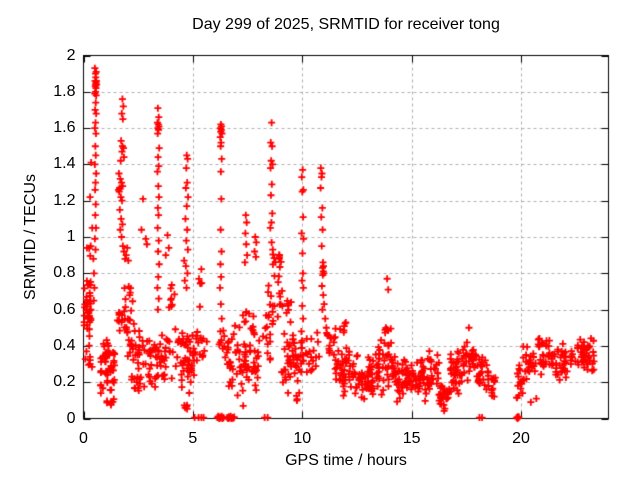 The height and width of the screenshot is (480, 640). I want to click on y-tick-label: 0.4, so click(64, 345).